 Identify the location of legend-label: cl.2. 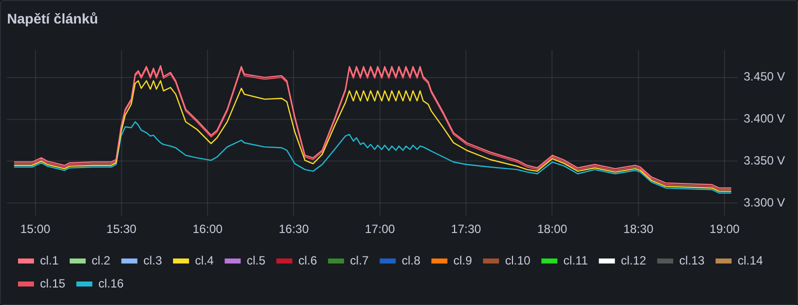
(101, 260).